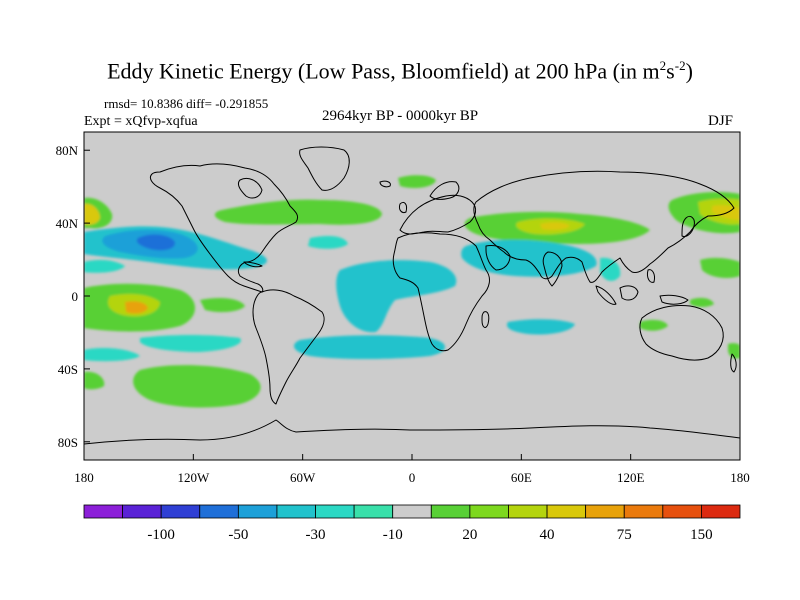  I want to click on coast-iceland, so click(385, 184).